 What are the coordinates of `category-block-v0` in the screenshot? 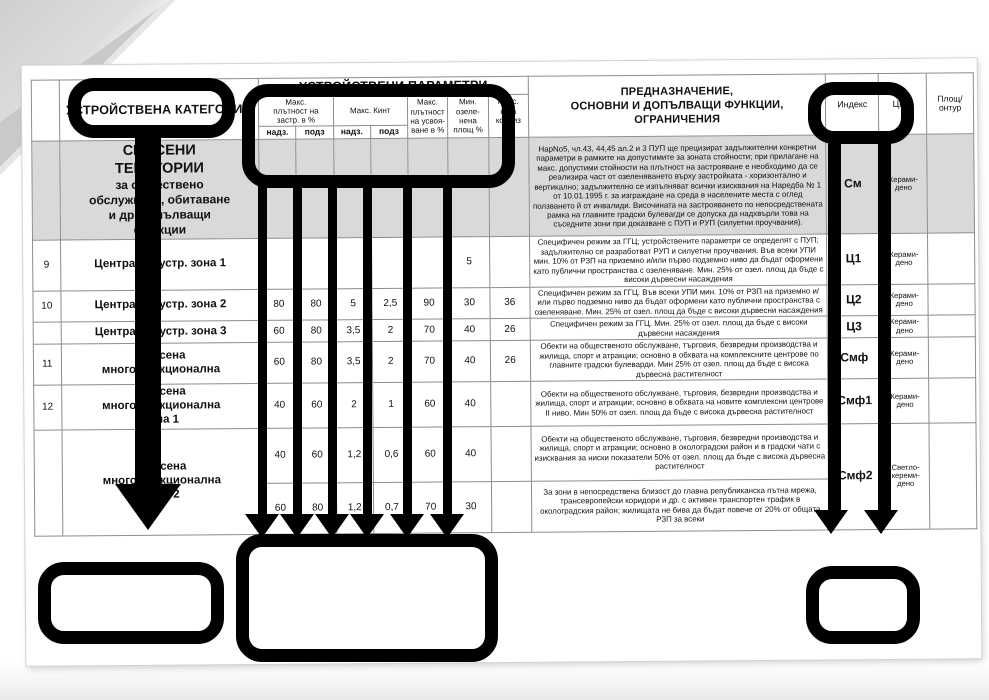 It's located at (277, 189).